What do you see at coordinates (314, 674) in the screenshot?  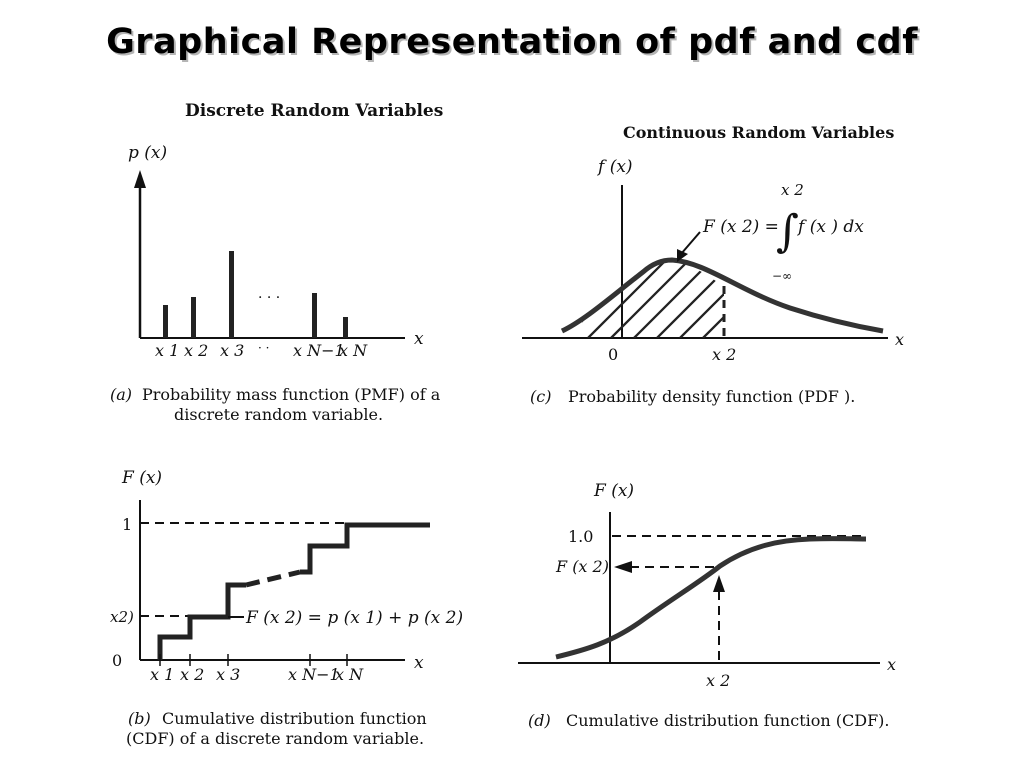 I see `panel-b-tick-xn-1: x N−1` at bounding box center [314, 674].